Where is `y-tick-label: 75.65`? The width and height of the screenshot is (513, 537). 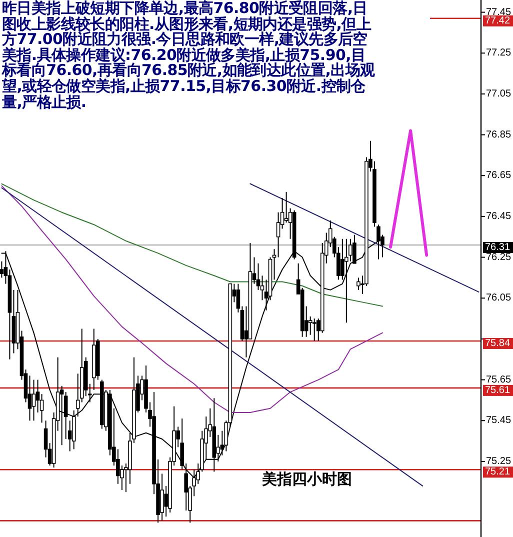 y-tick-label: 75.65 is located at coordinates (499, 380).